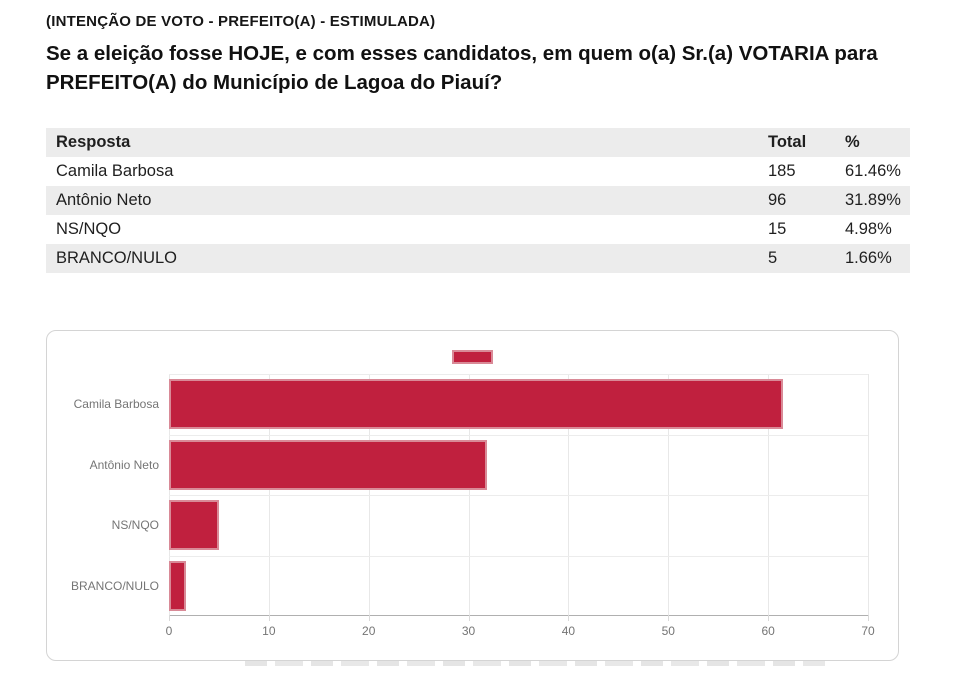 The image size is (969, 695). I want to click on table-row: Antônio Neto 96 31.89%, so click(478, 200).